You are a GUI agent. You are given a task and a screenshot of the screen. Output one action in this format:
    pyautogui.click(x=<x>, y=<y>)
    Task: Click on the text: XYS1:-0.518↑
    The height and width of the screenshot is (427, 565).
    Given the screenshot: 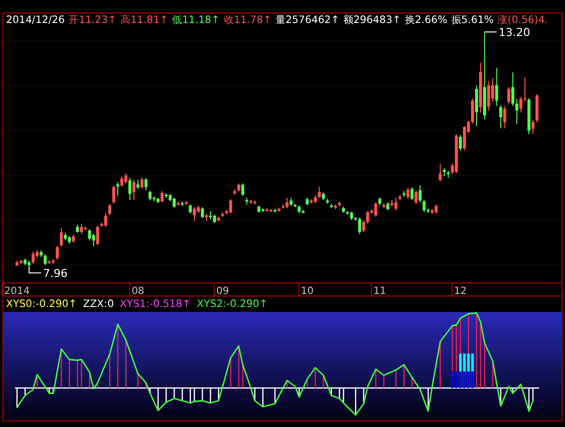 What is the action you would take?
    pyautogui.click(x=155, y=304)
    